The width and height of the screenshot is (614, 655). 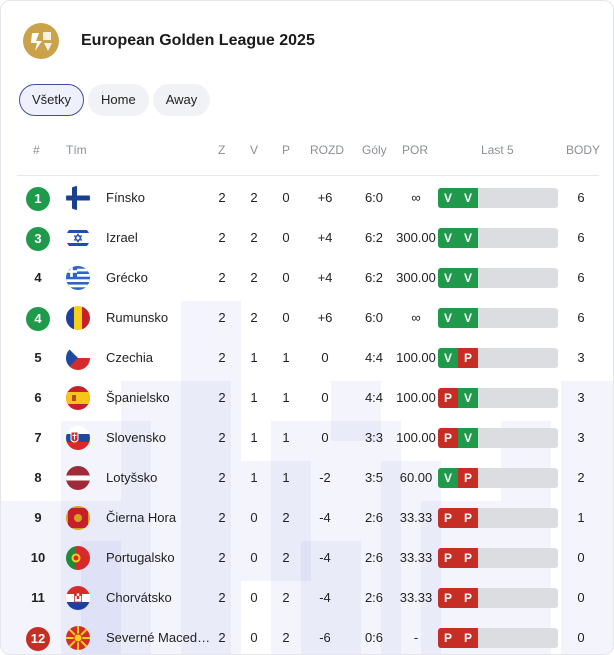 What do you see at coordinates (286, 150) in the screenshot?
I see `col-p: P` at bounding box center [286, 150].